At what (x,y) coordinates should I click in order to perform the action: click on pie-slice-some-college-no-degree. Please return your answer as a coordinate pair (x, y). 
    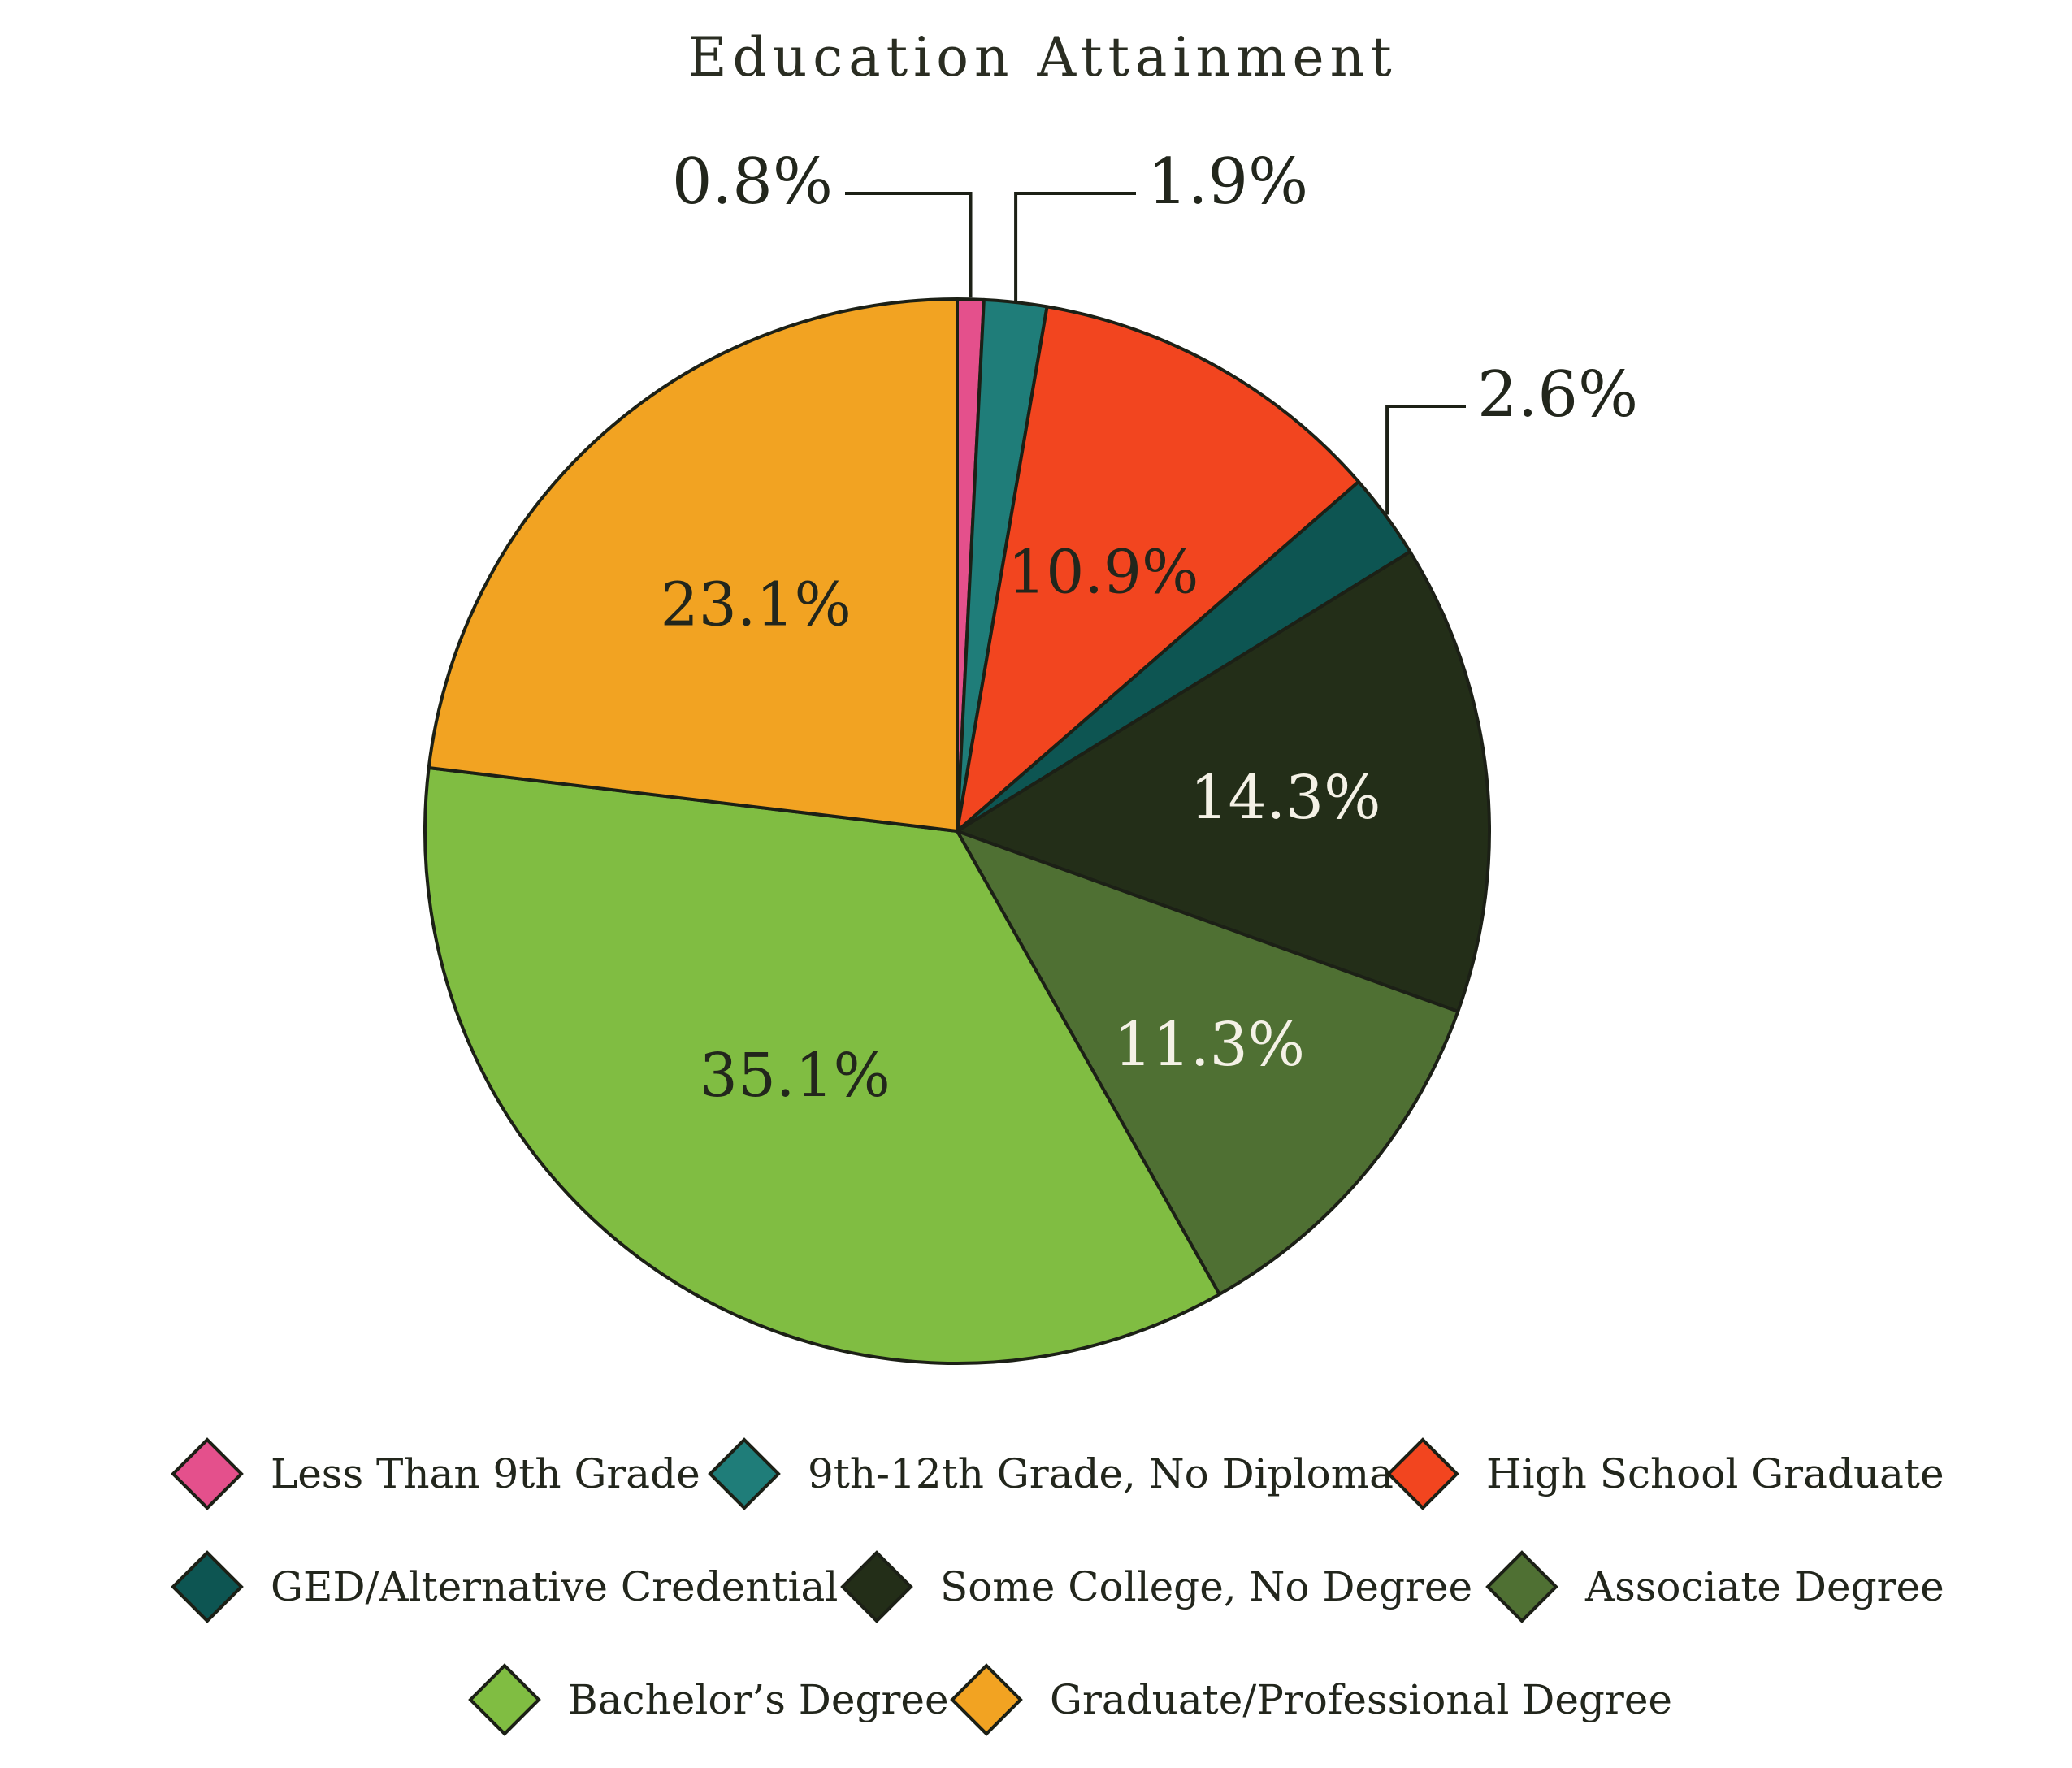
    Looking at the image, I should click on (1223, 782).